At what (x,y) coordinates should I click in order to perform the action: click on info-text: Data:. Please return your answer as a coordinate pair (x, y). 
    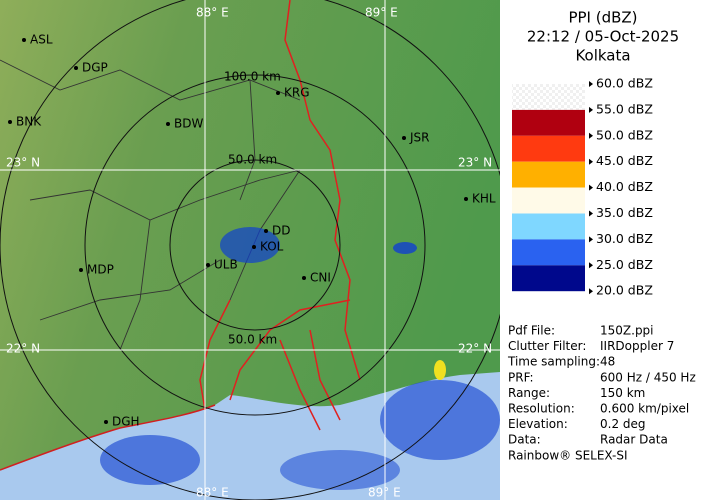
    Looking at the image, I should click on (524, 440).